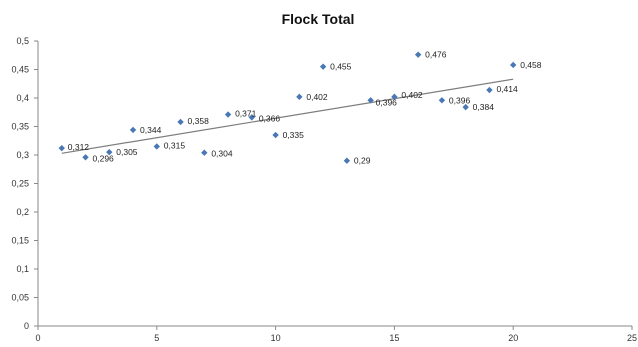 This screenshot has height=347, width=638. What do you see at coordinates (151, 130) in the screenshot?
I see `data-label: 0,344` at bounding box center [151, 130].